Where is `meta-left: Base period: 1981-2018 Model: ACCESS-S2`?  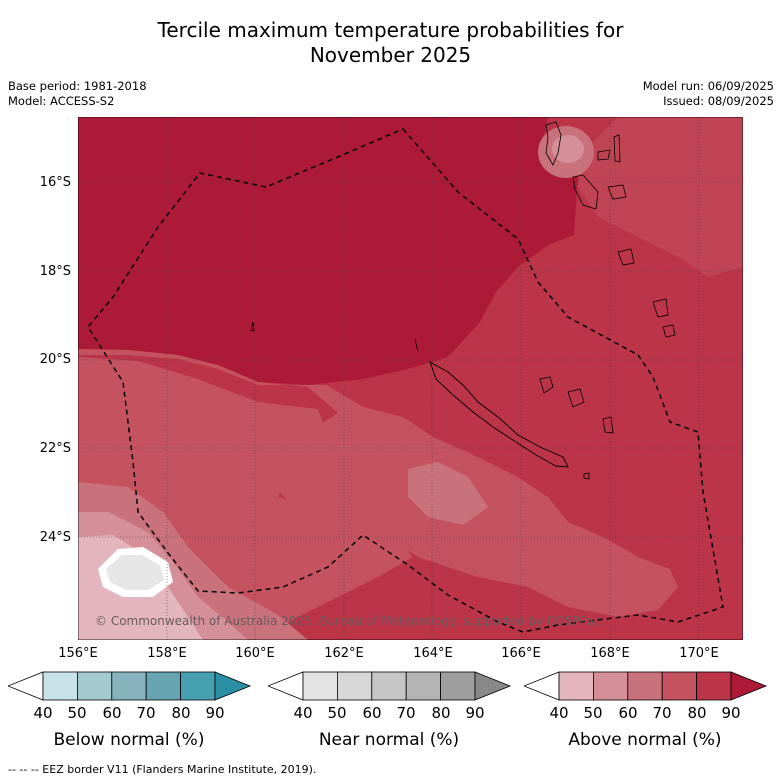
meta-left: Base period: 1981-2018 Model: ACCESS-S2 is located at coordinates (77, 94).